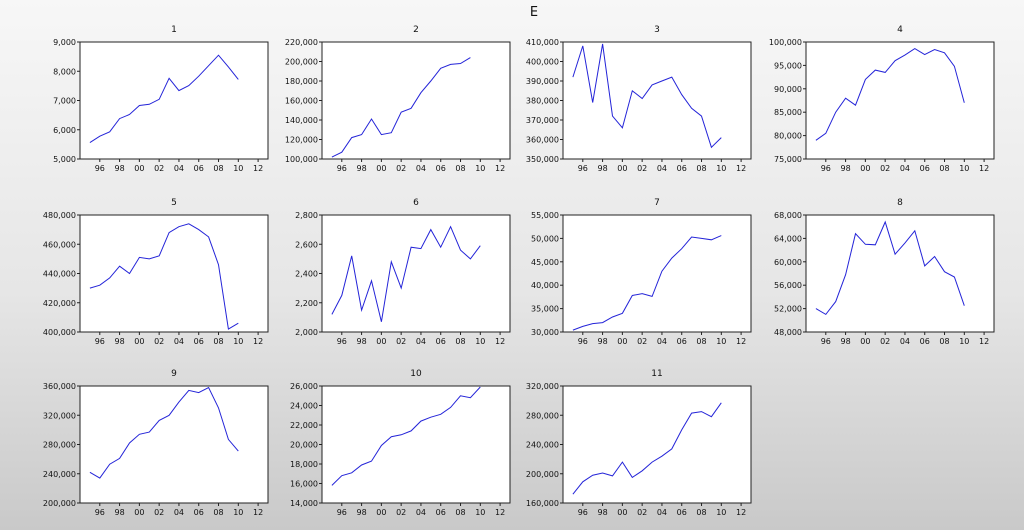  What do you see at coordinates (301, 140) in the screenshot?
I see `y-tick-label: 120,000` at bounding box center [301, 140].